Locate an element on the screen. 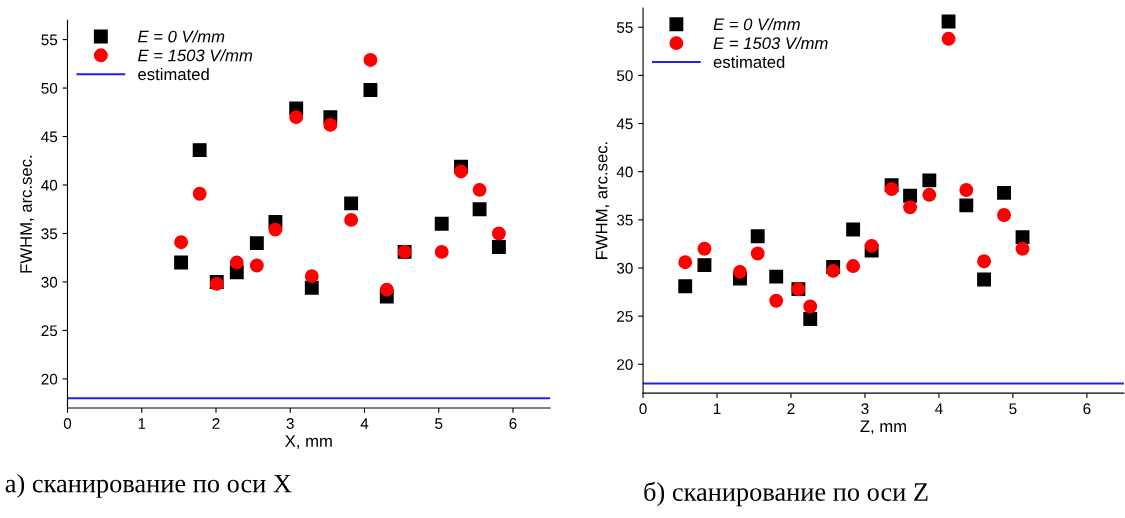  text: а) сканирование по оси X is located at coordinates (148, 485).